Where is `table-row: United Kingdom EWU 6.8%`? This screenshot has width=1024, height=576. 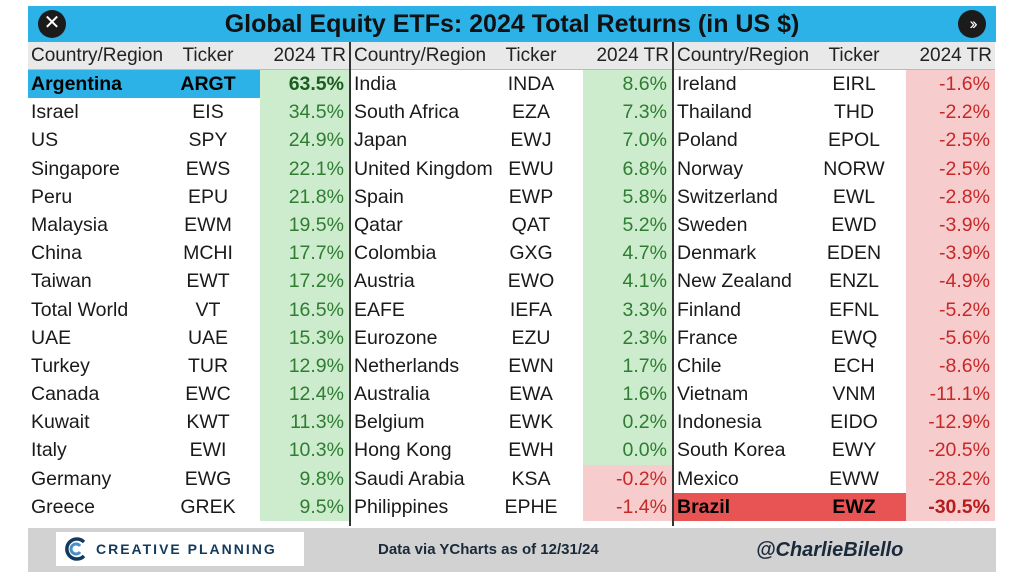
table-row: United Kingdom EWU 6.8% is located at coordinates (511, 168).